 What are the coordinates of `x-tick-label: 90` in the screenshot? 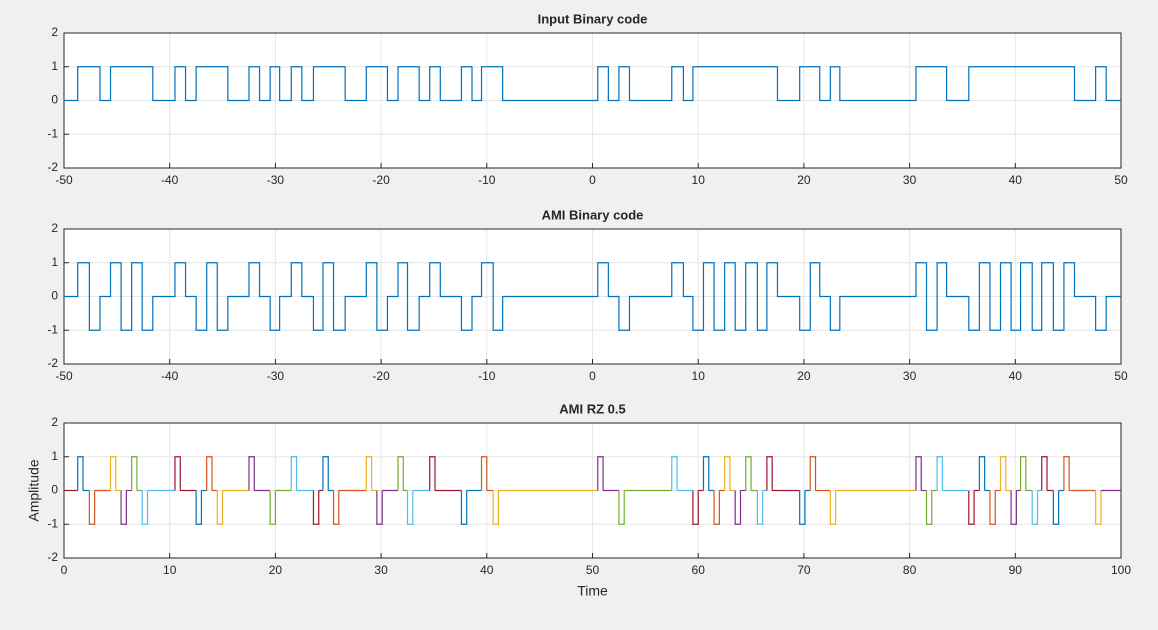 It's located at (1016, 570).